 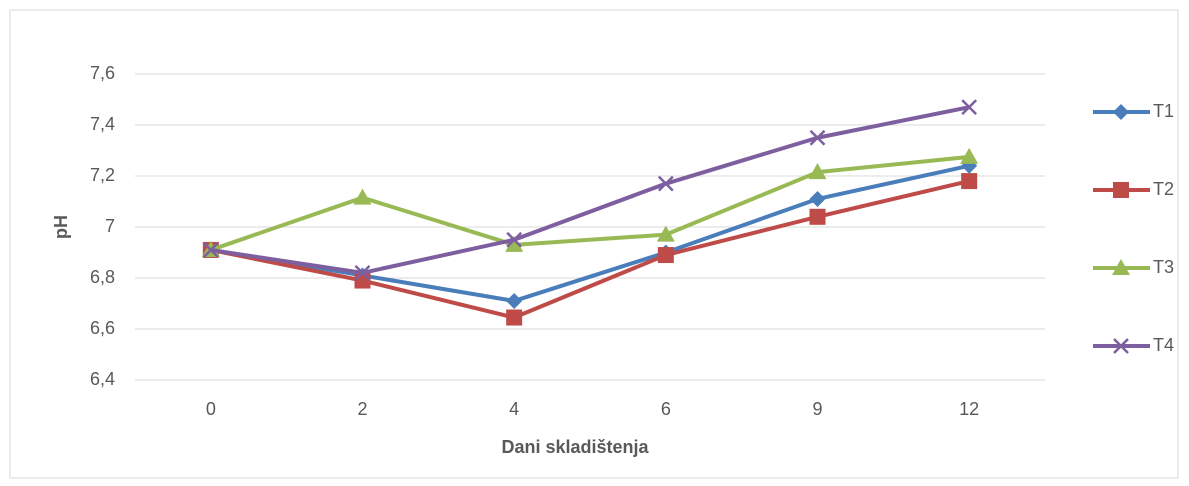 I want to click on y-tick-label: 7, so click(x=110, y=226).